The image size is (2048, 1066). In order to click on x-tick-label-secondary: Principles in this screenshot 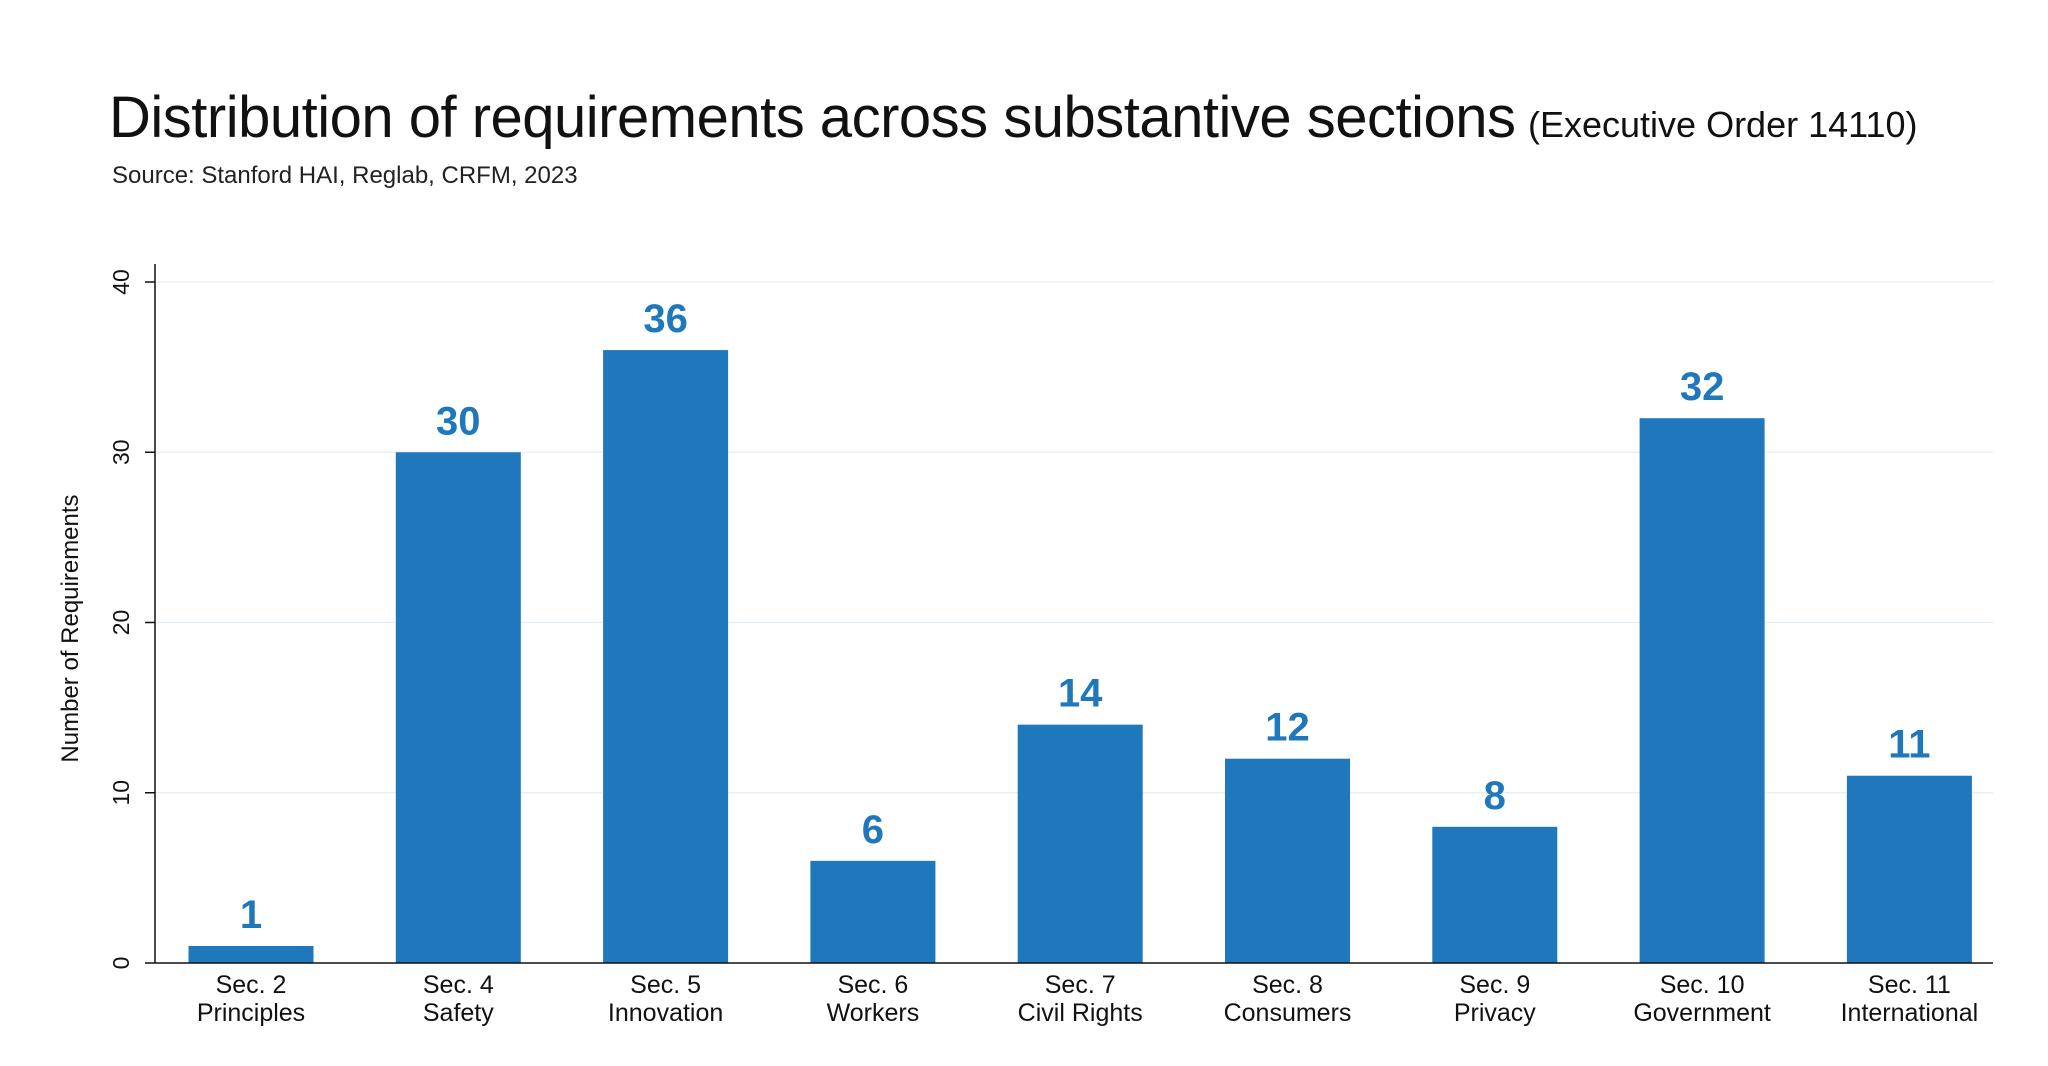, I will do `click(251, 1013)`.